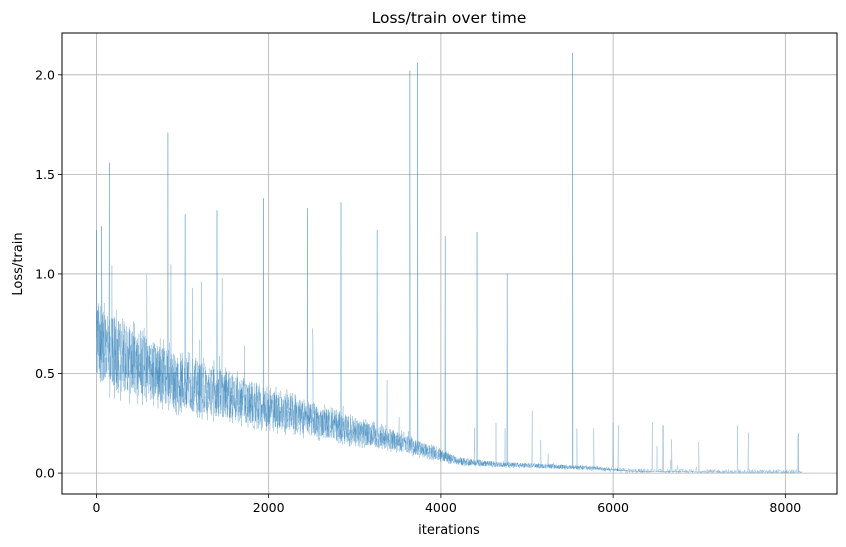 The image size is (846, 547). I want to click on x-tick-label: 2000, so click(269, 507).